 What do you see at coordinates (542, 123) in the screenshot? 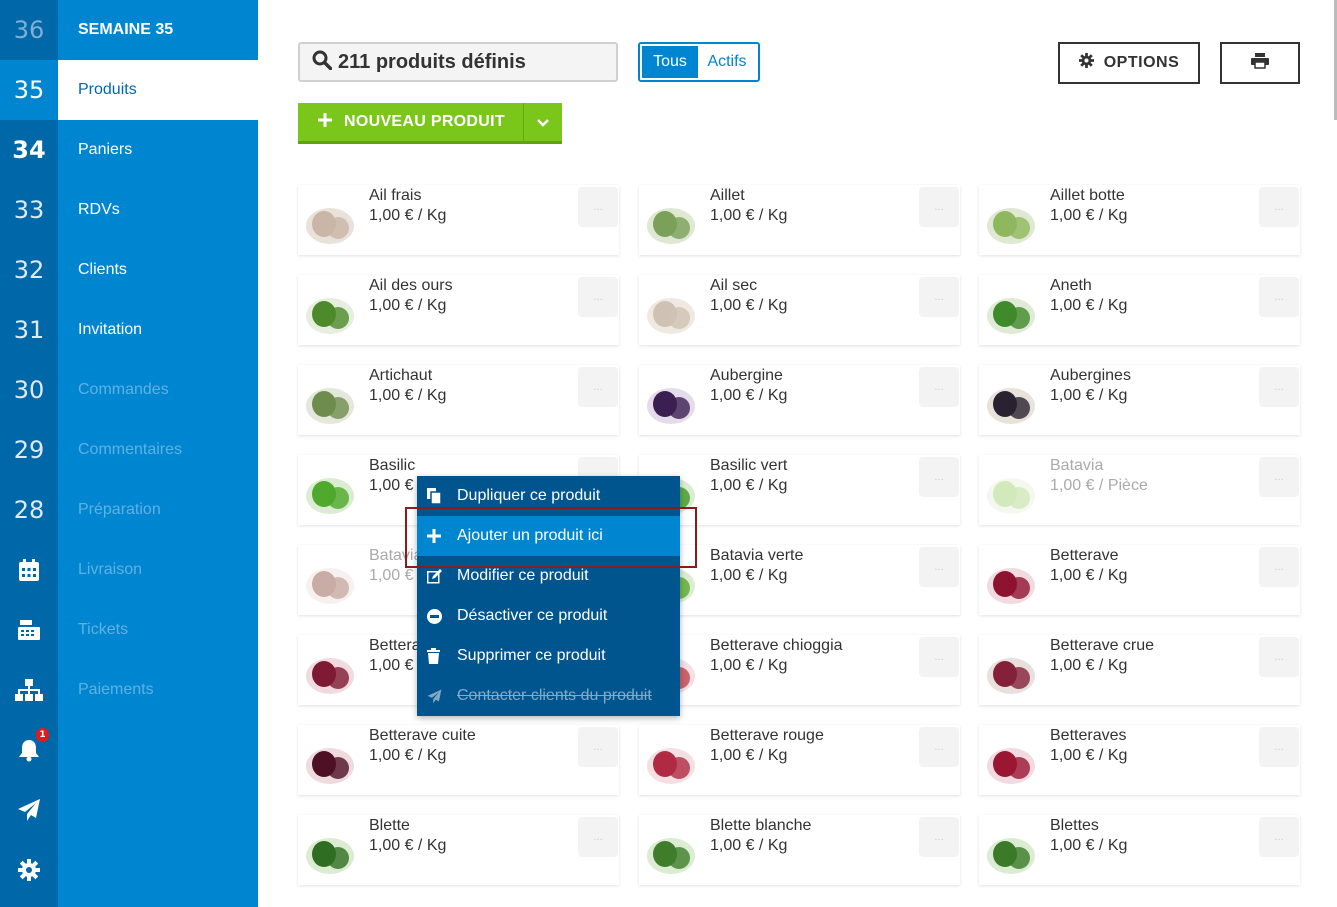
I see `new-product-dropdown` at bounding box center [542, 123].